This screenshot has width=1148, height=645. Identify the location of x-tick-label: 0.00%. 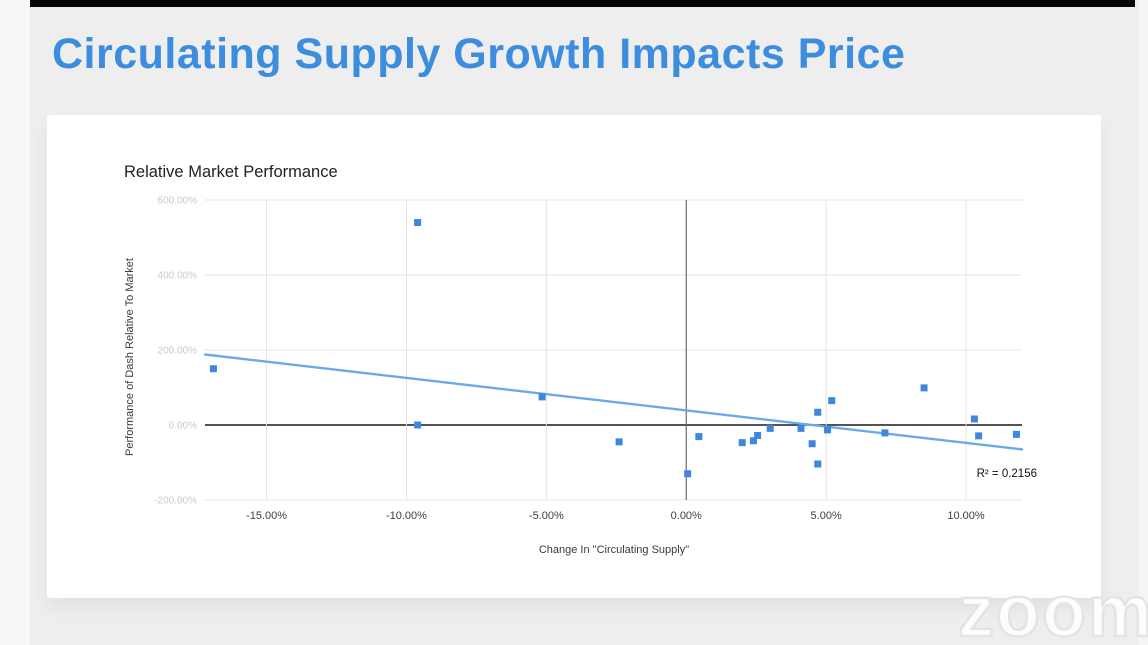
(686, 516).